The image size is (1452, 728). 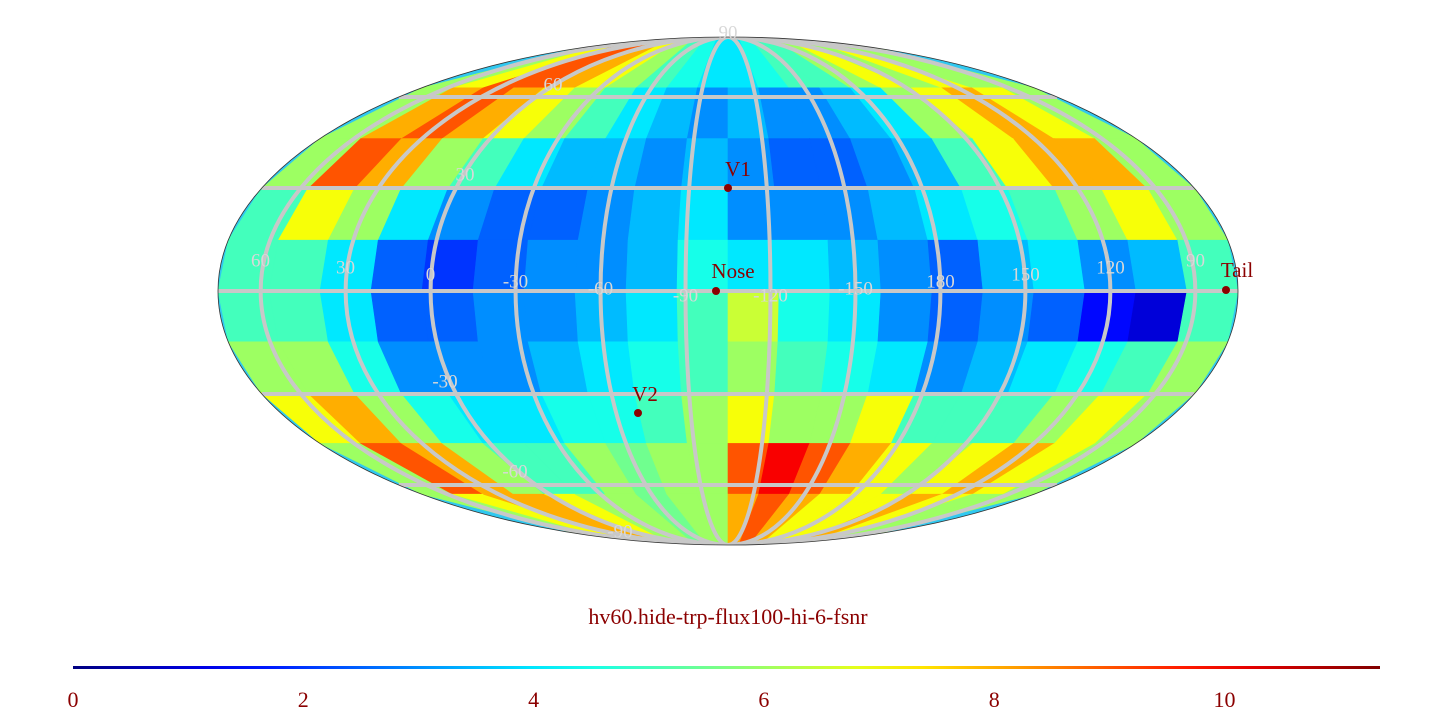 What do you see at coordinates (855, 288) in the screenshot?
I see `lon-label: -150` at bounding box center [855, 288].